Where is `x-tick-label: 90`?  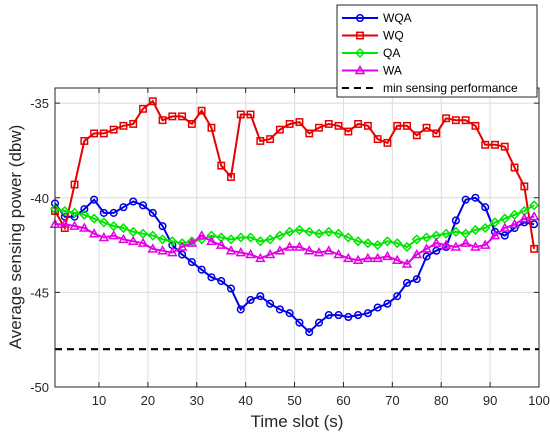 x-tick-label: 90 is located at coordinates (490, 400).